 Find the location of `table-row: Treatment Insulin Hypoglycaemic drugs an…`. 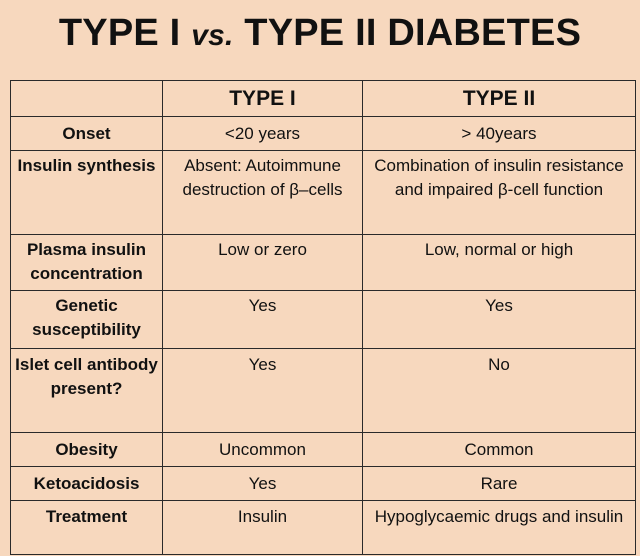

table-row: Treatment Insulin Hypoglycaemic drugs an… is located at coordinates (323, 527).